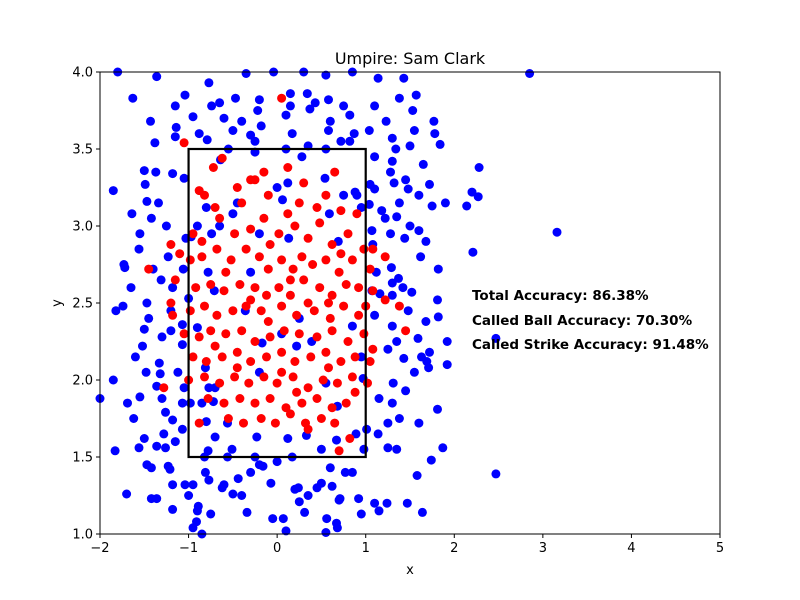  What do you see at coordinates (82, 458) in the screenshot?
I see `y-tick-label: 1.5` at bounding box center [82, 458].